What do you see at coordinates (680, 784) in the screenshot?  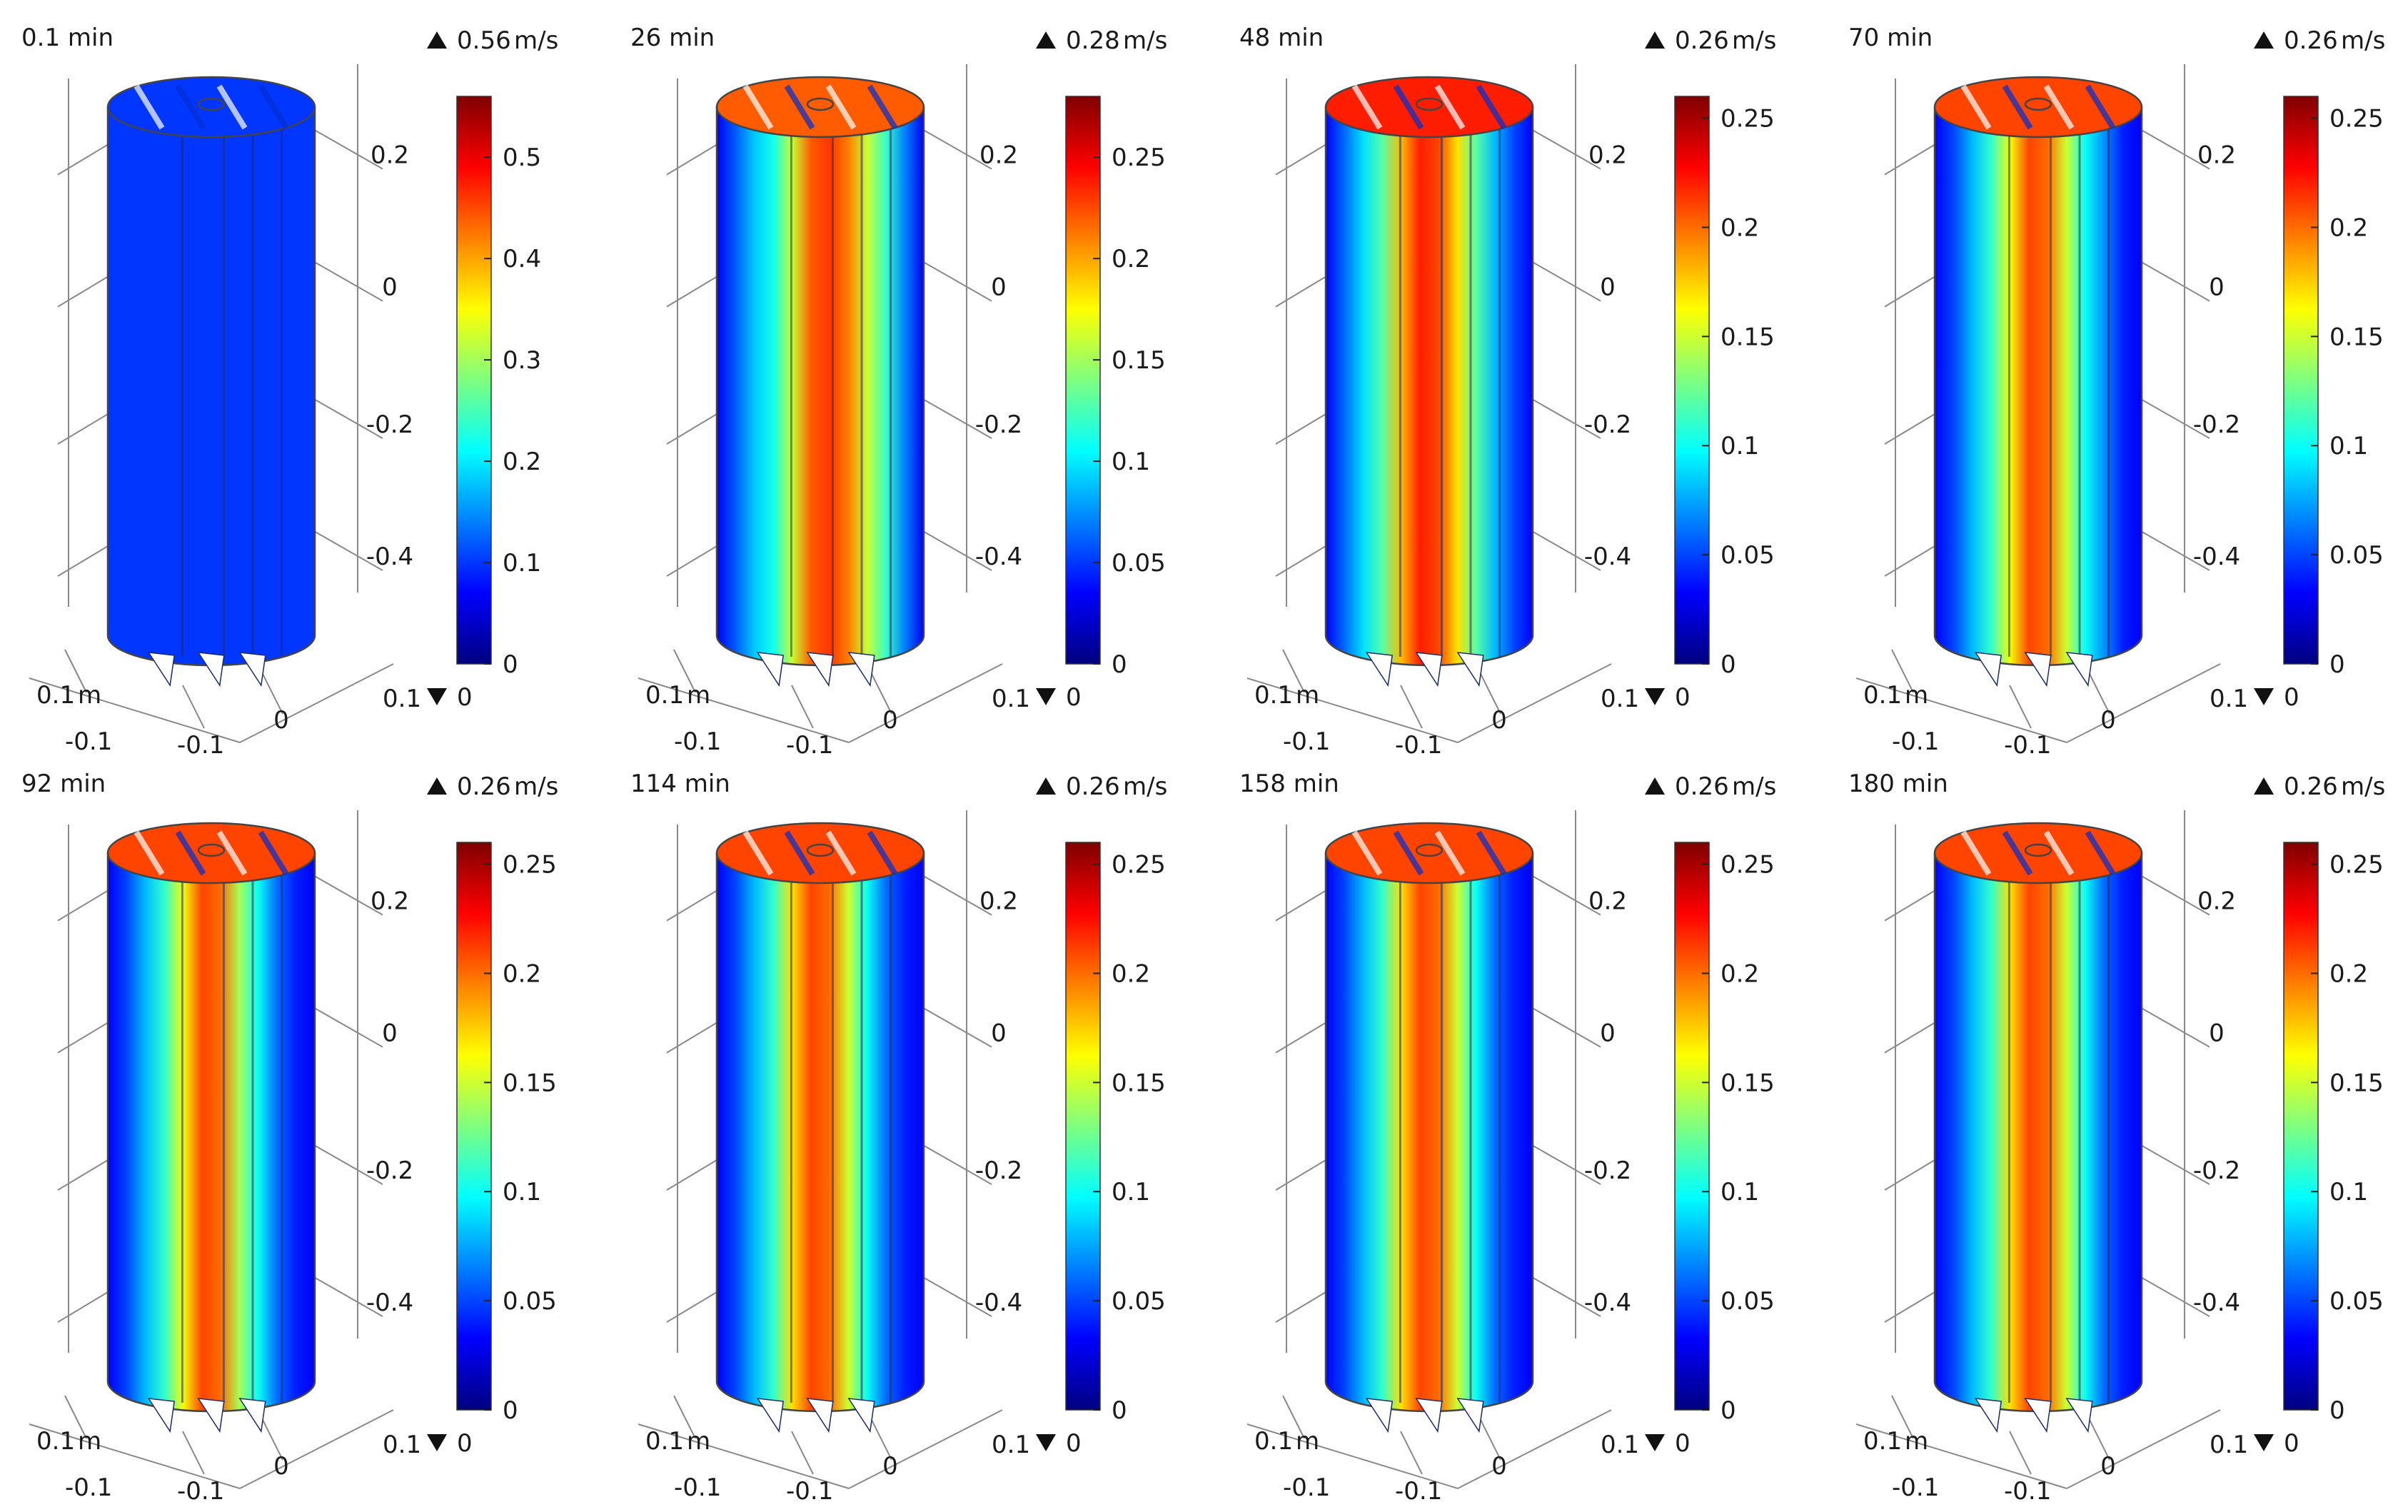 I see `time-label: 114 min` at bounding box center [680, 784].